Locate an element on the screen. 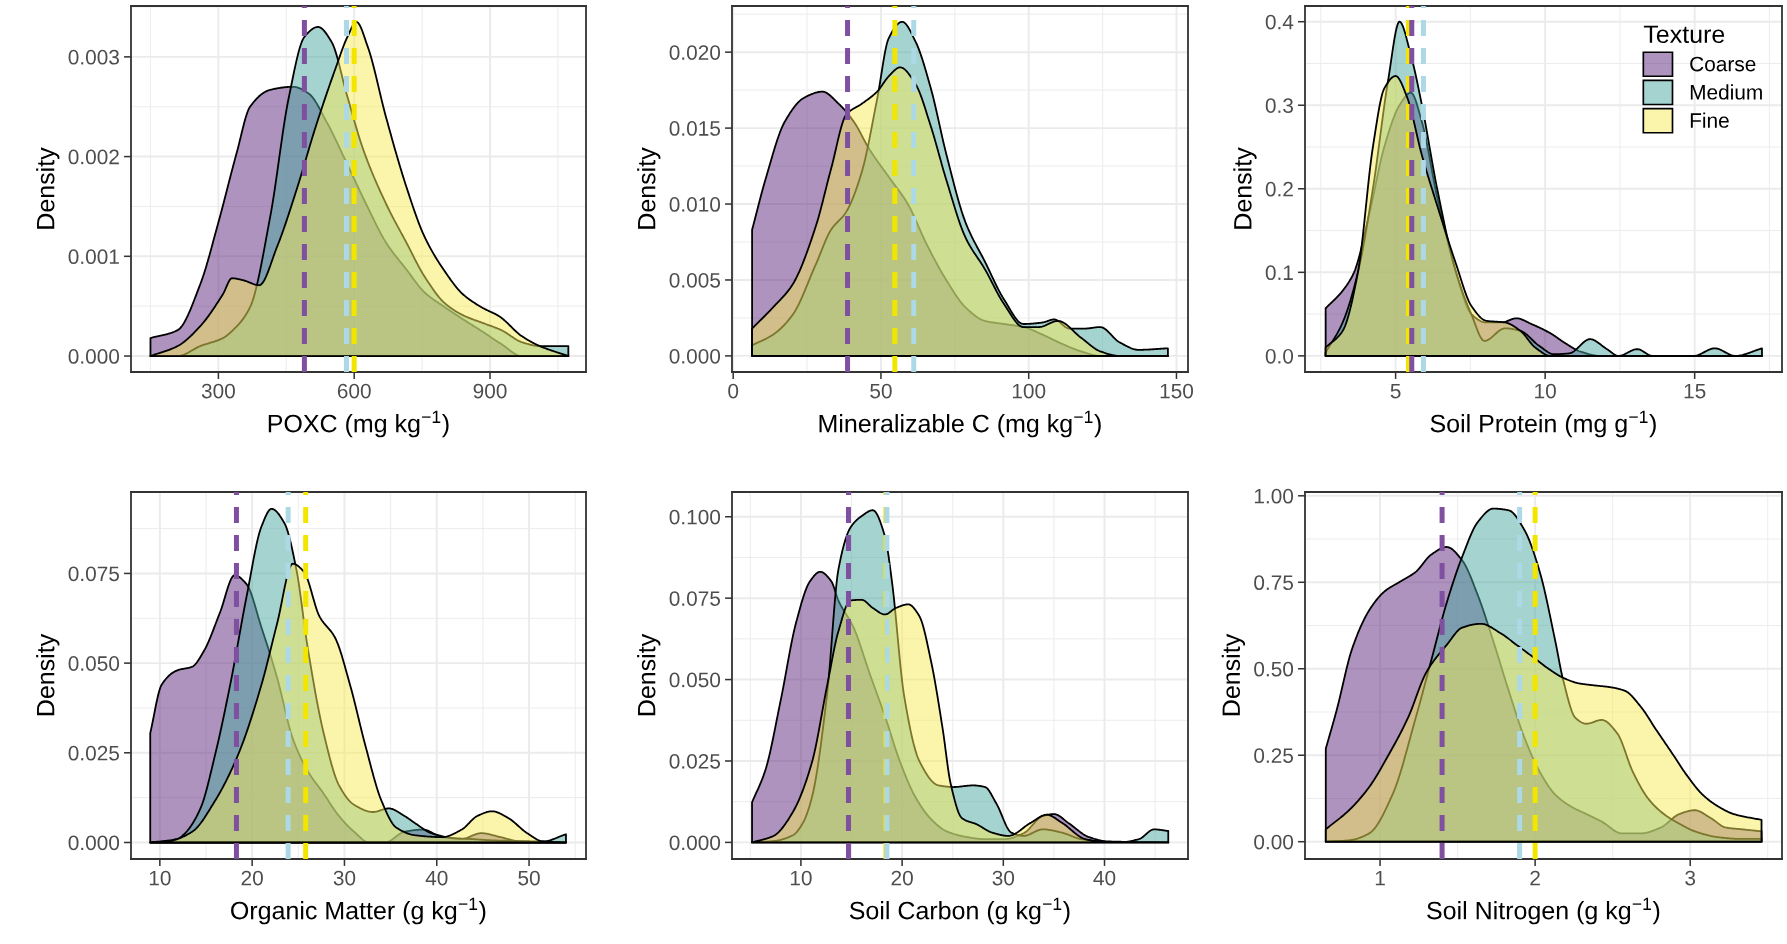 The height and width of the screenshot is (944, 1787). y-tick-label: 0.005 is located at coordinates (695, 280).